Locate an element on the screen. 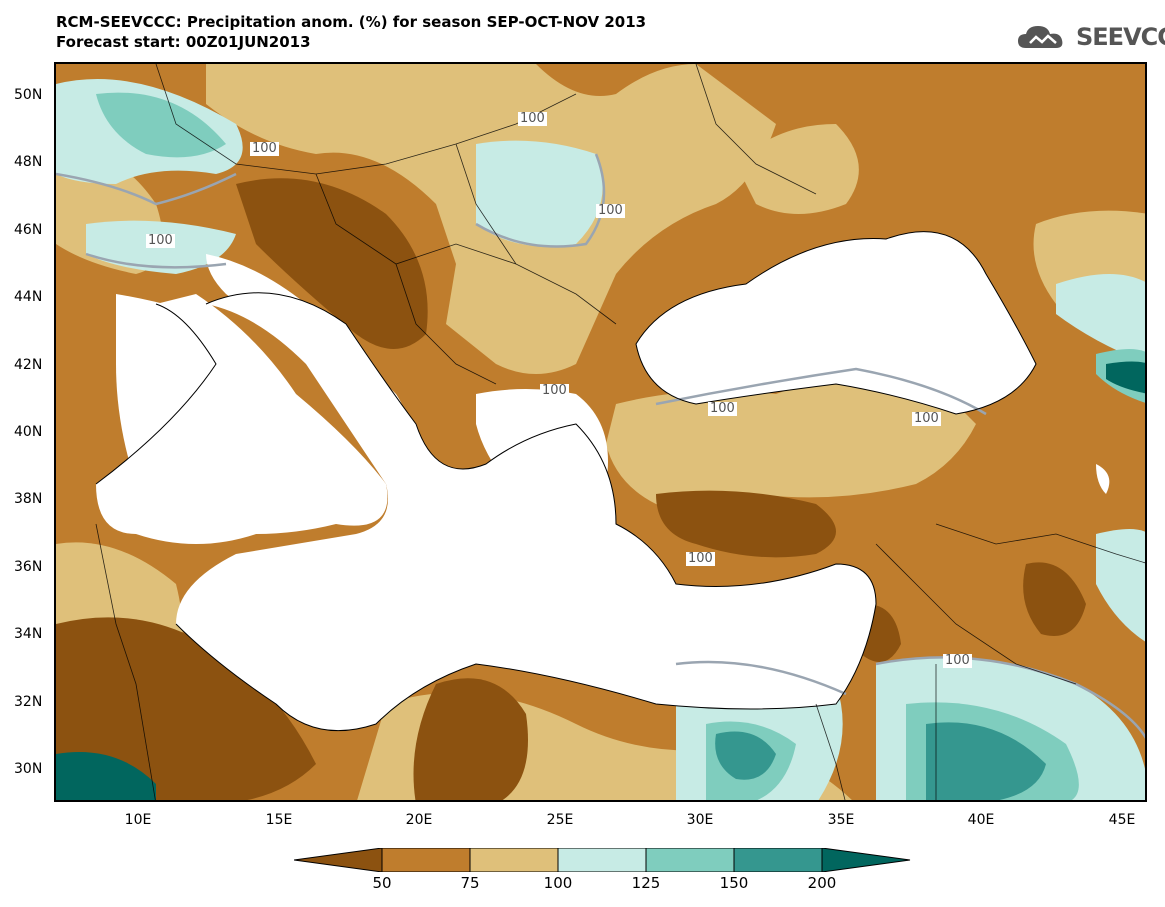  lat-label: 36N is located at coordinates (28, 567).